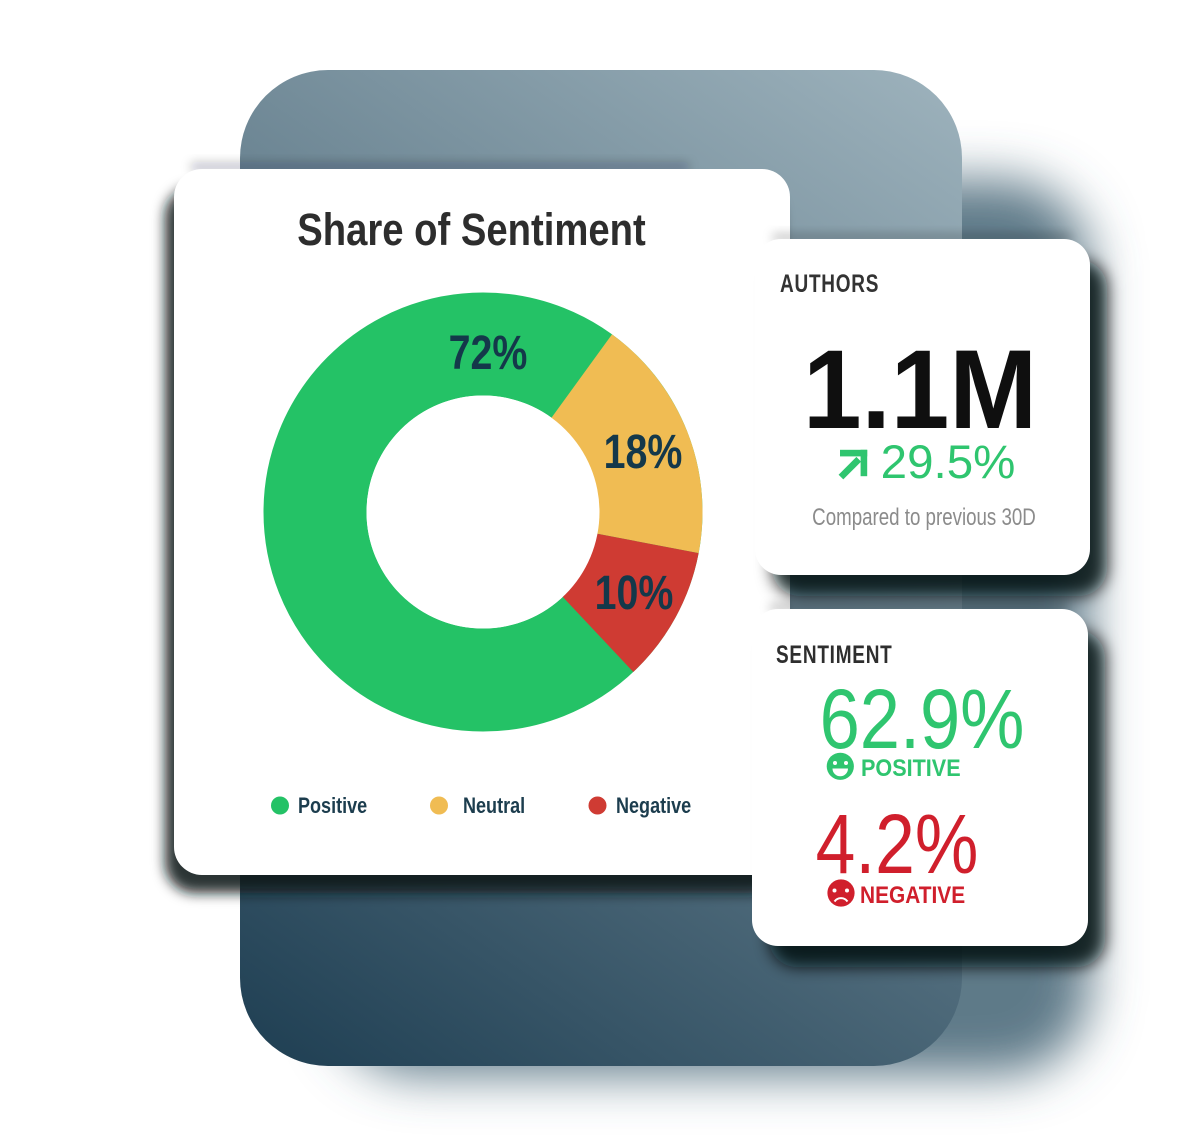  What do you see at coordinates (948, 462) in the screenshot?
I see `svg-text: 29.5%` at bounding box center [948, 462].